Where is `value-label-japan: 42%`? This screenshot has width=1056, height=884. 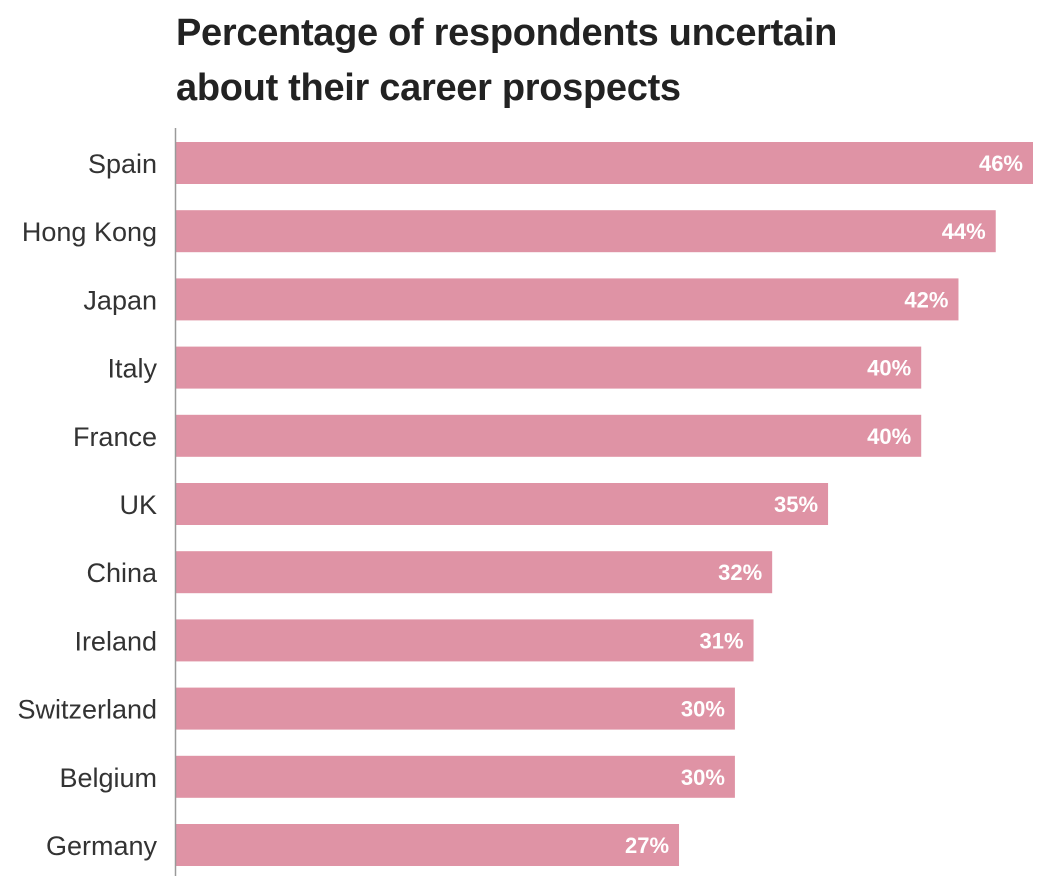
value-label-japan: 42% is located at coordinates (926, 299).